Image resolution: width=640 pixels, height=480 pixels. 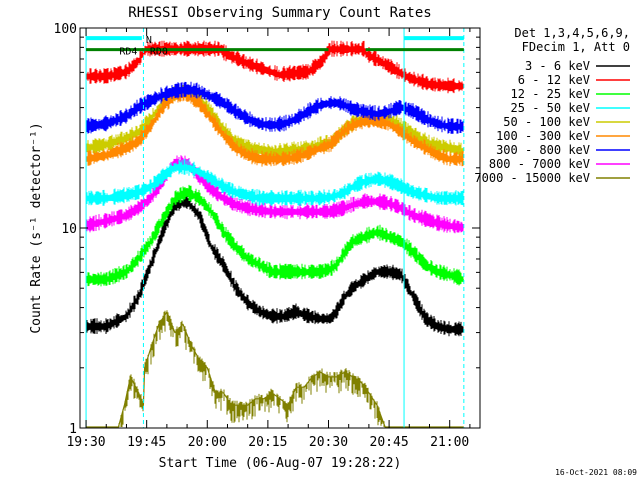 What do you see at coordinates (554, 80) in the screenshot?
I see `legend-label-2: 6 - 12 keV` at bounding box center [554, 80].